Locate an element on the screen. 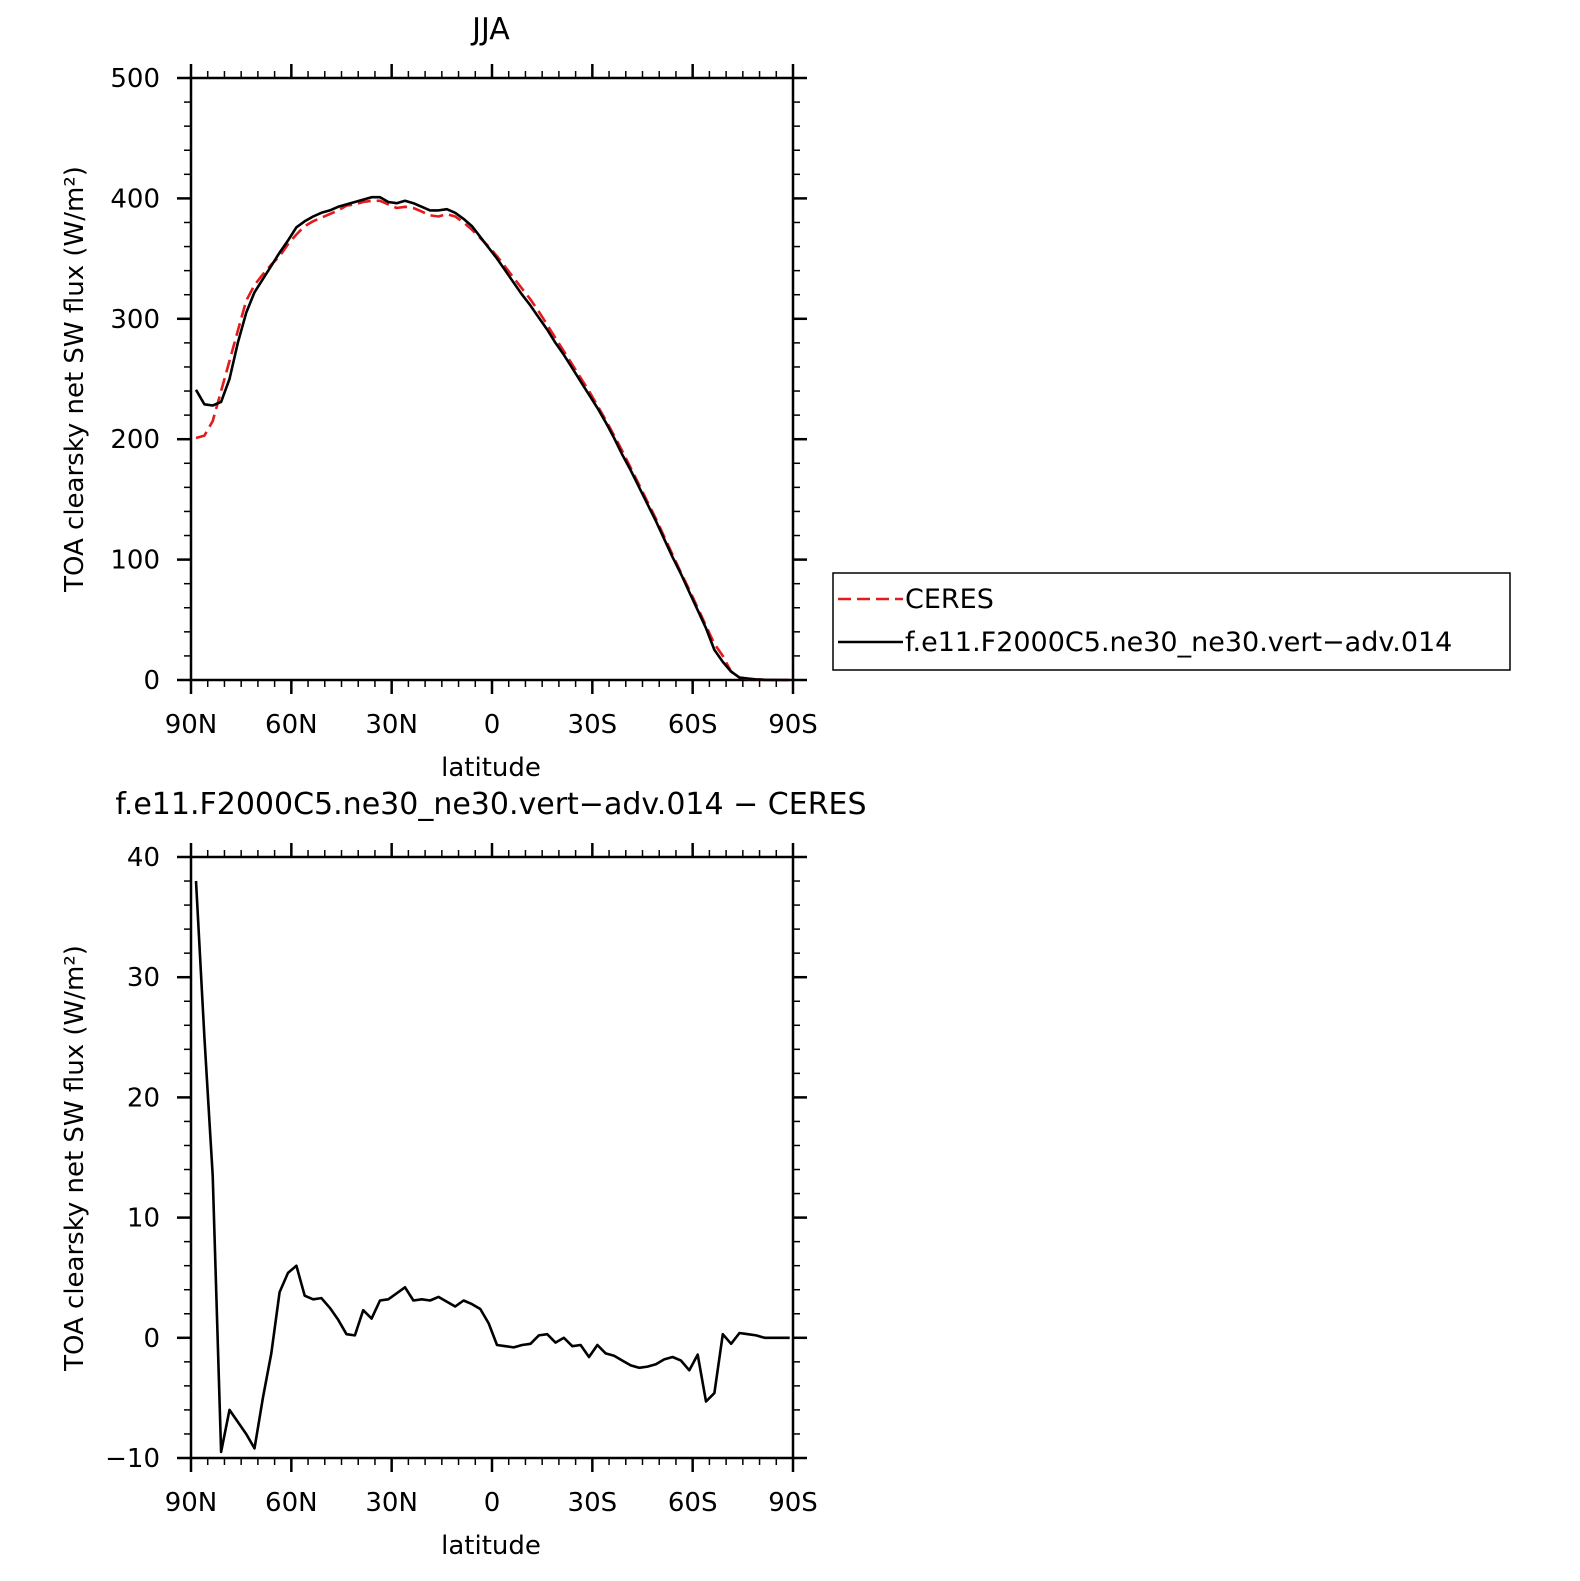  top-x-tick-label: 30N is located at coordinates (391, 725).